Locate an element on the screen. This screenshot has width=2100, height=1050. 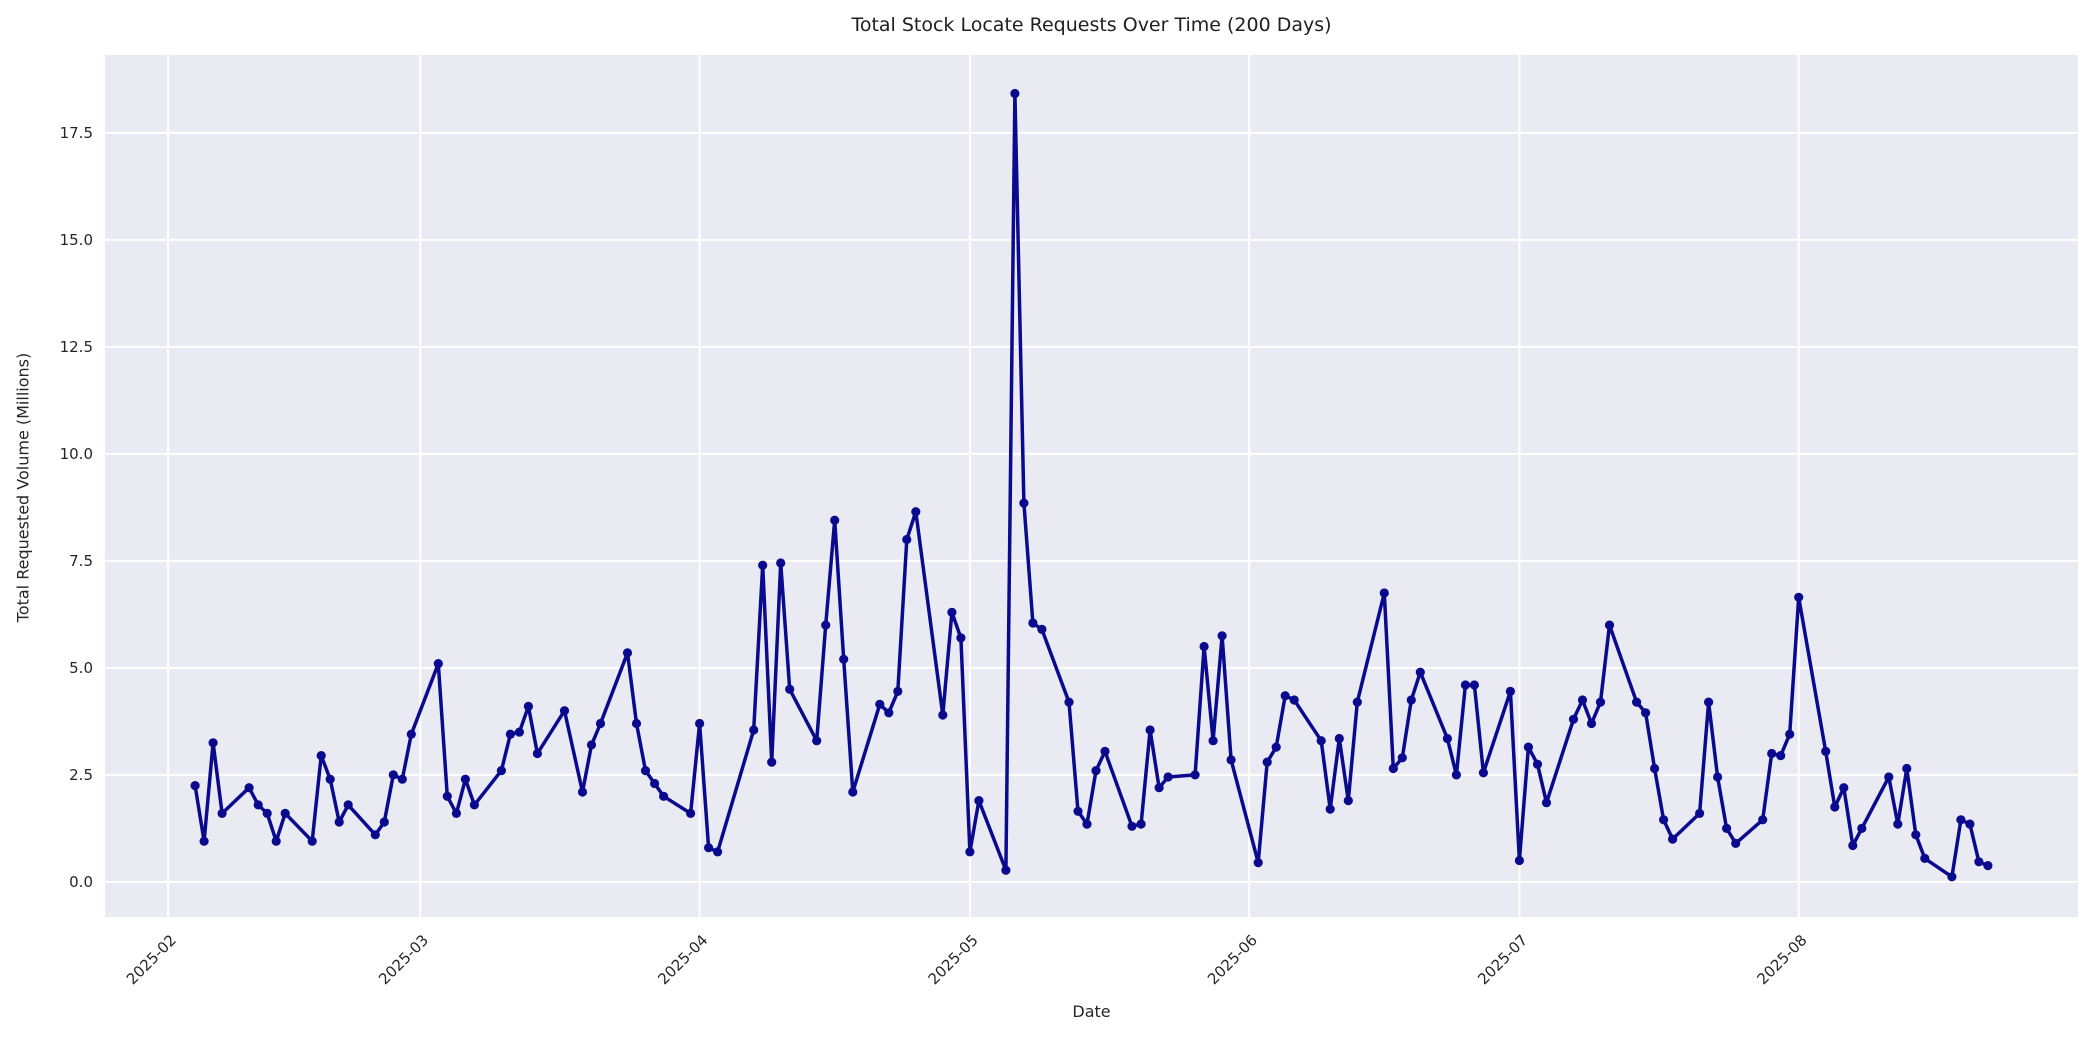
y-tick-label: 12.5 is located at coordinates (76, 347).